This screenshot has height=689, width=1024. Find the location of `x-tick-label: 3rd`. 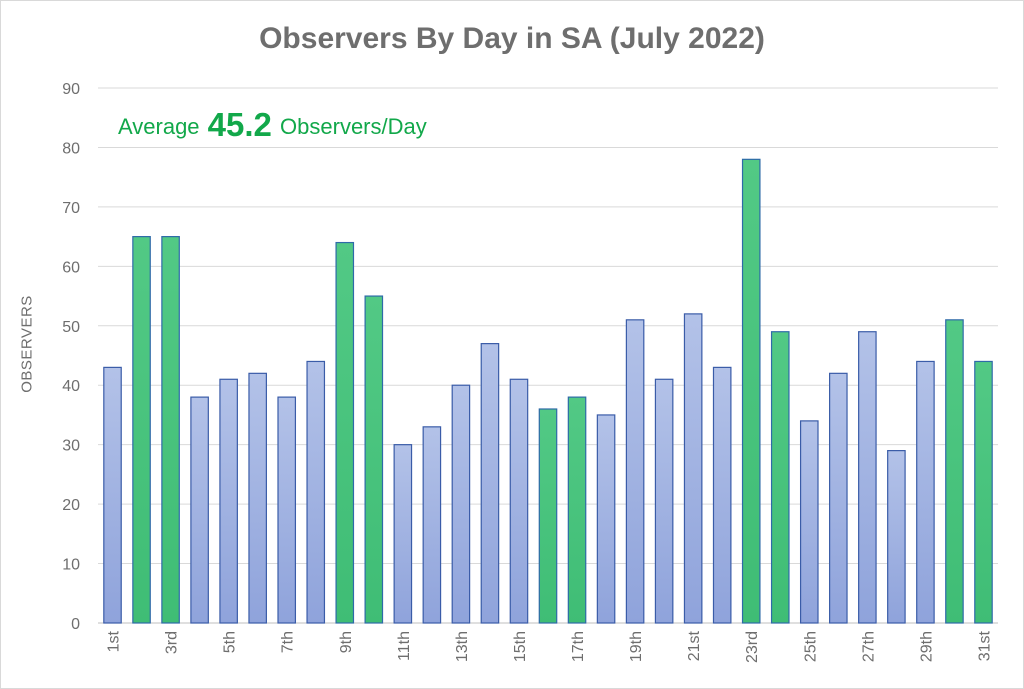

x-tick-label: 3rd is located at coordinates (172, 642).